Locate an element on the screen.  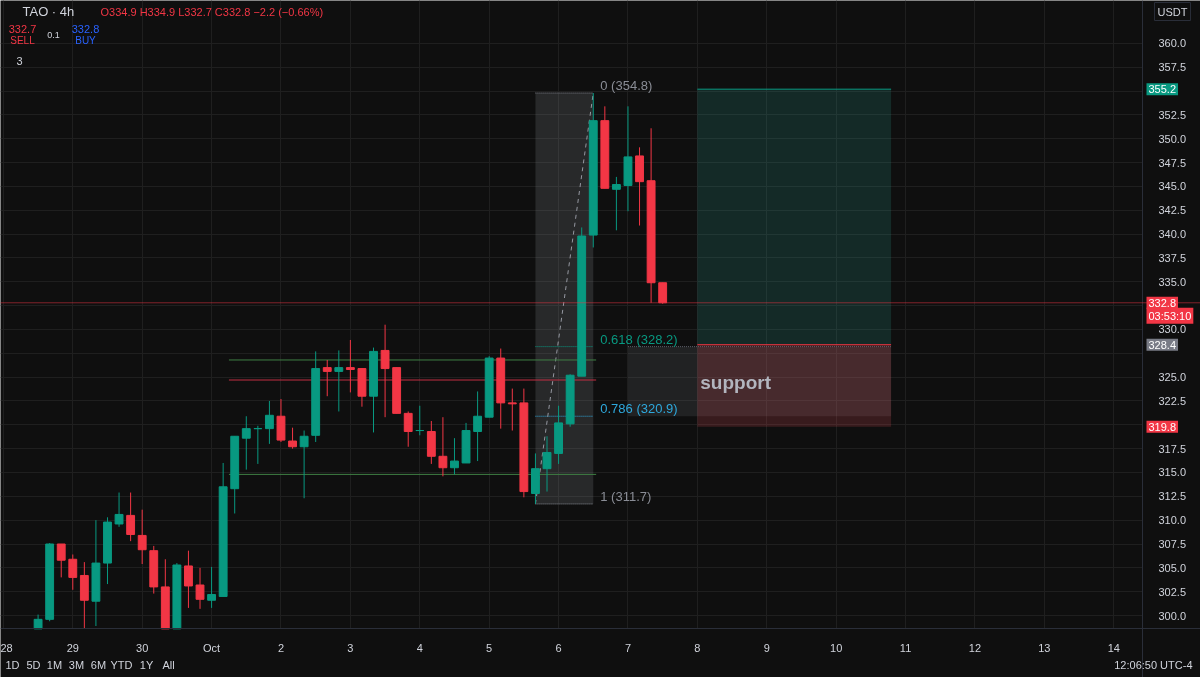
y-tick-label: 325.0 is located at coordinates (1172, 377).